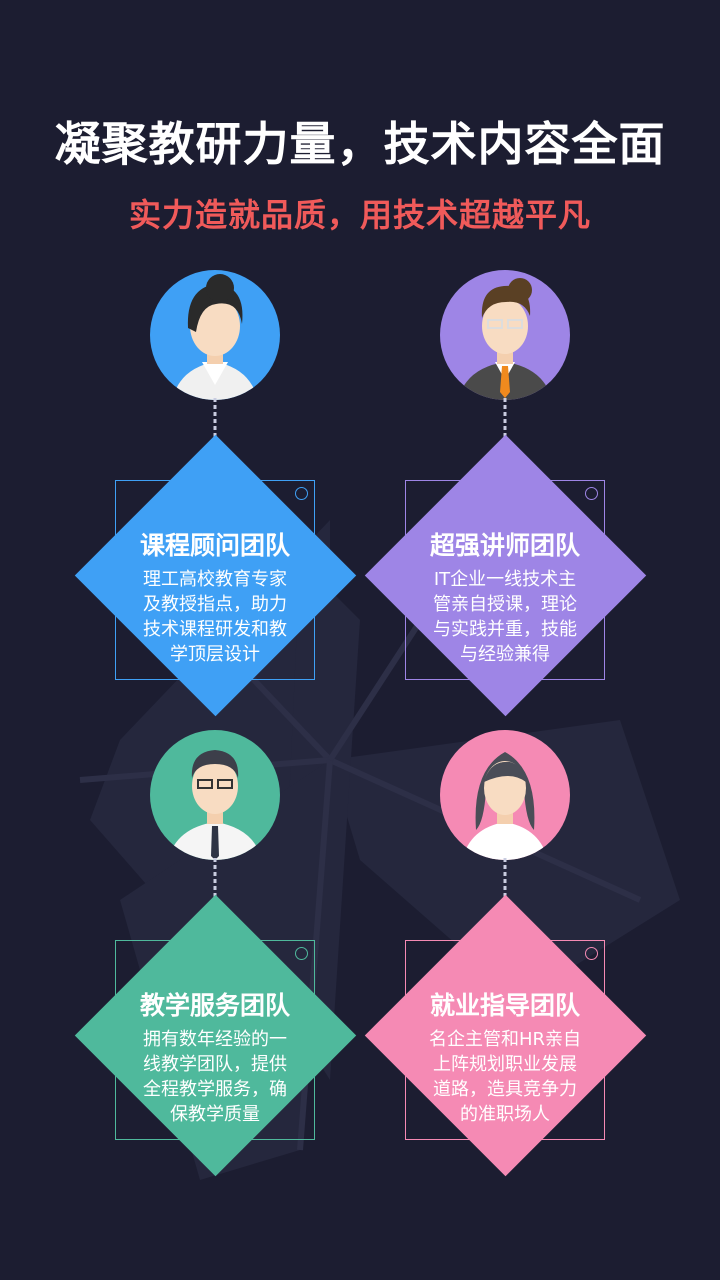  I want to click on female-career-advisor-avatar, so click(505, 795).